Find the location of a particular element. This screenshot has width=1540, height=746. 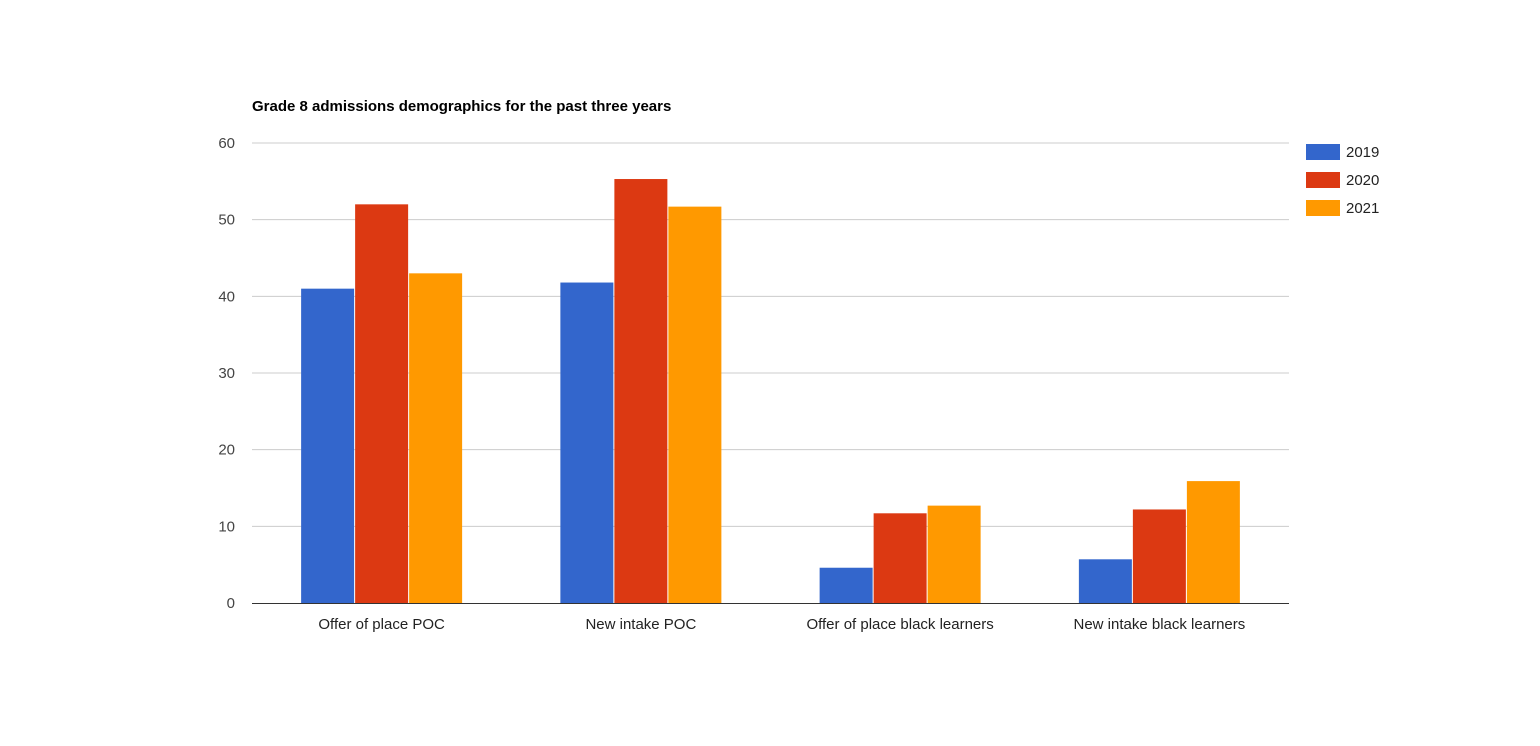

bar-2020-offer-of-place-black-learners is located at coordinates (900, 558).